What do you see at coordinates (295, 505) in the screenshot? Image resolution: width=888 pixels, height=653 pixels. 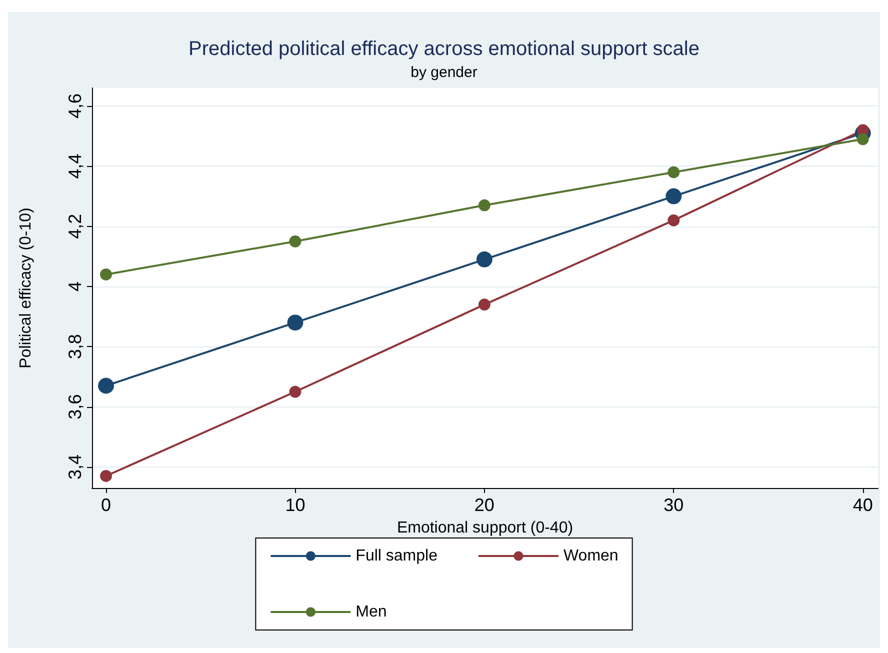 I see `x-tick-label: 10` at bounding box center [295, 505].